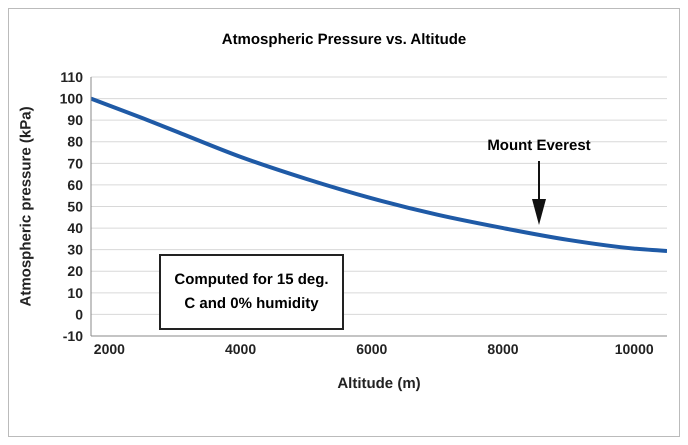 The image size is (688, 445). What do you see at coordinates (75, 120) in the screenshot?
I see `y-tick-label: 90` at bounding box center [75, 120].